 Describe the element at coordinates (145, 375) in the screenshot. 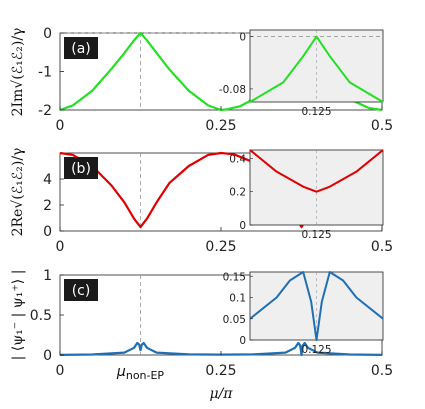

I see `annotation-subscript: non-EP` at that location.